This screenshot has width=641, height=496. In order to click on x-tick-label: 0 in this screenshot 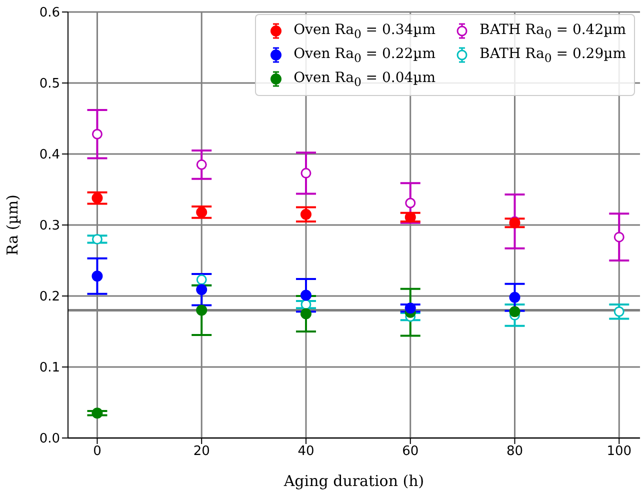, I will do `click(97, 452)`.